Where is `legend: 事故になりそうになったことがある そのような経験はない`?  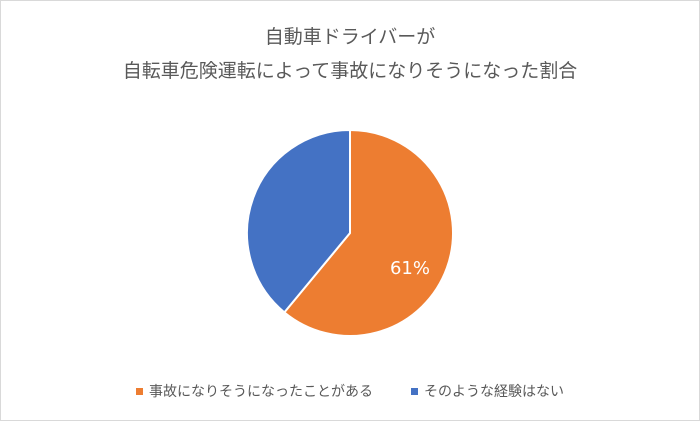 legend: 事故になりそうになったことがある そのような経験はない is located at coordinates (350, 391).